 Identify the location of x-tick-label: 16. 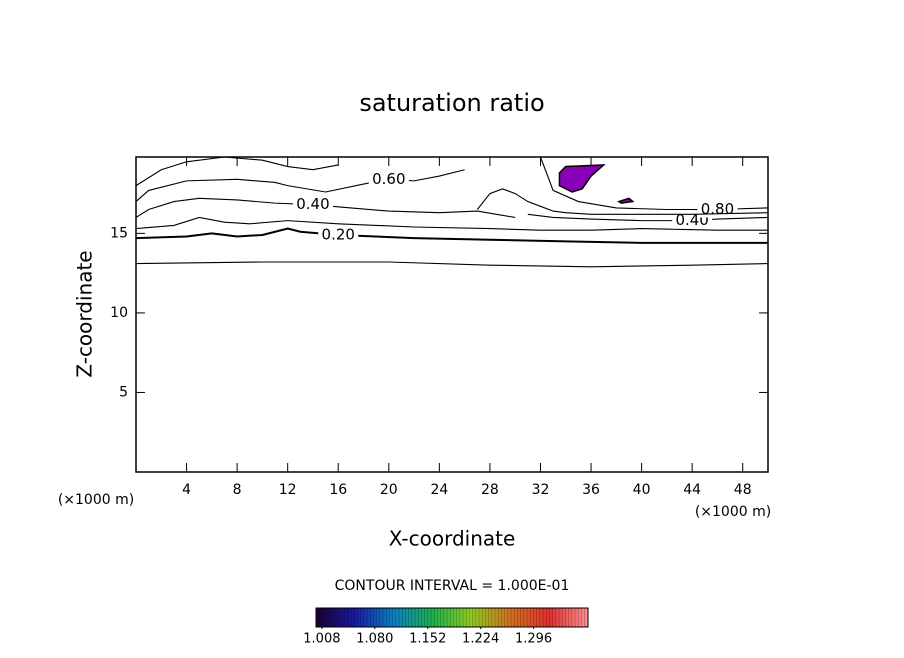
(338, 490).